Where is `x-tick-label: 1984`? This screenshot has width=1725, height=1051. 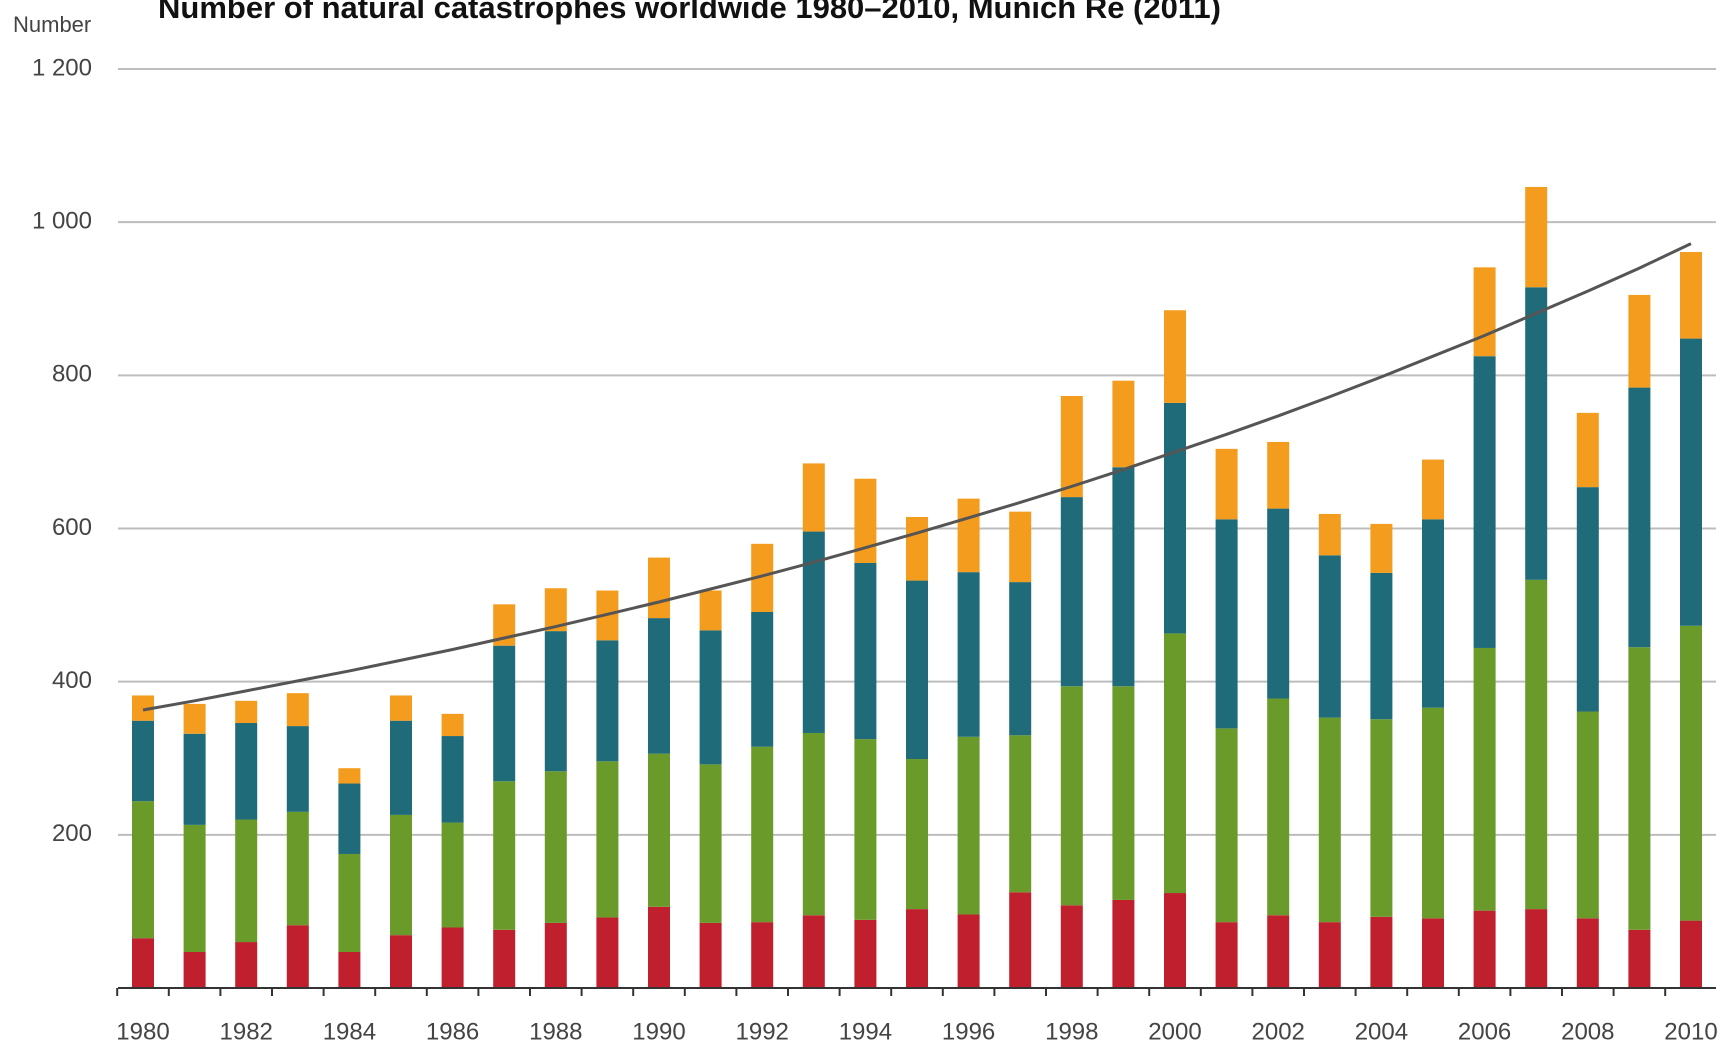
x-tick-label: 1984 is located at coordinates (349, 1031).